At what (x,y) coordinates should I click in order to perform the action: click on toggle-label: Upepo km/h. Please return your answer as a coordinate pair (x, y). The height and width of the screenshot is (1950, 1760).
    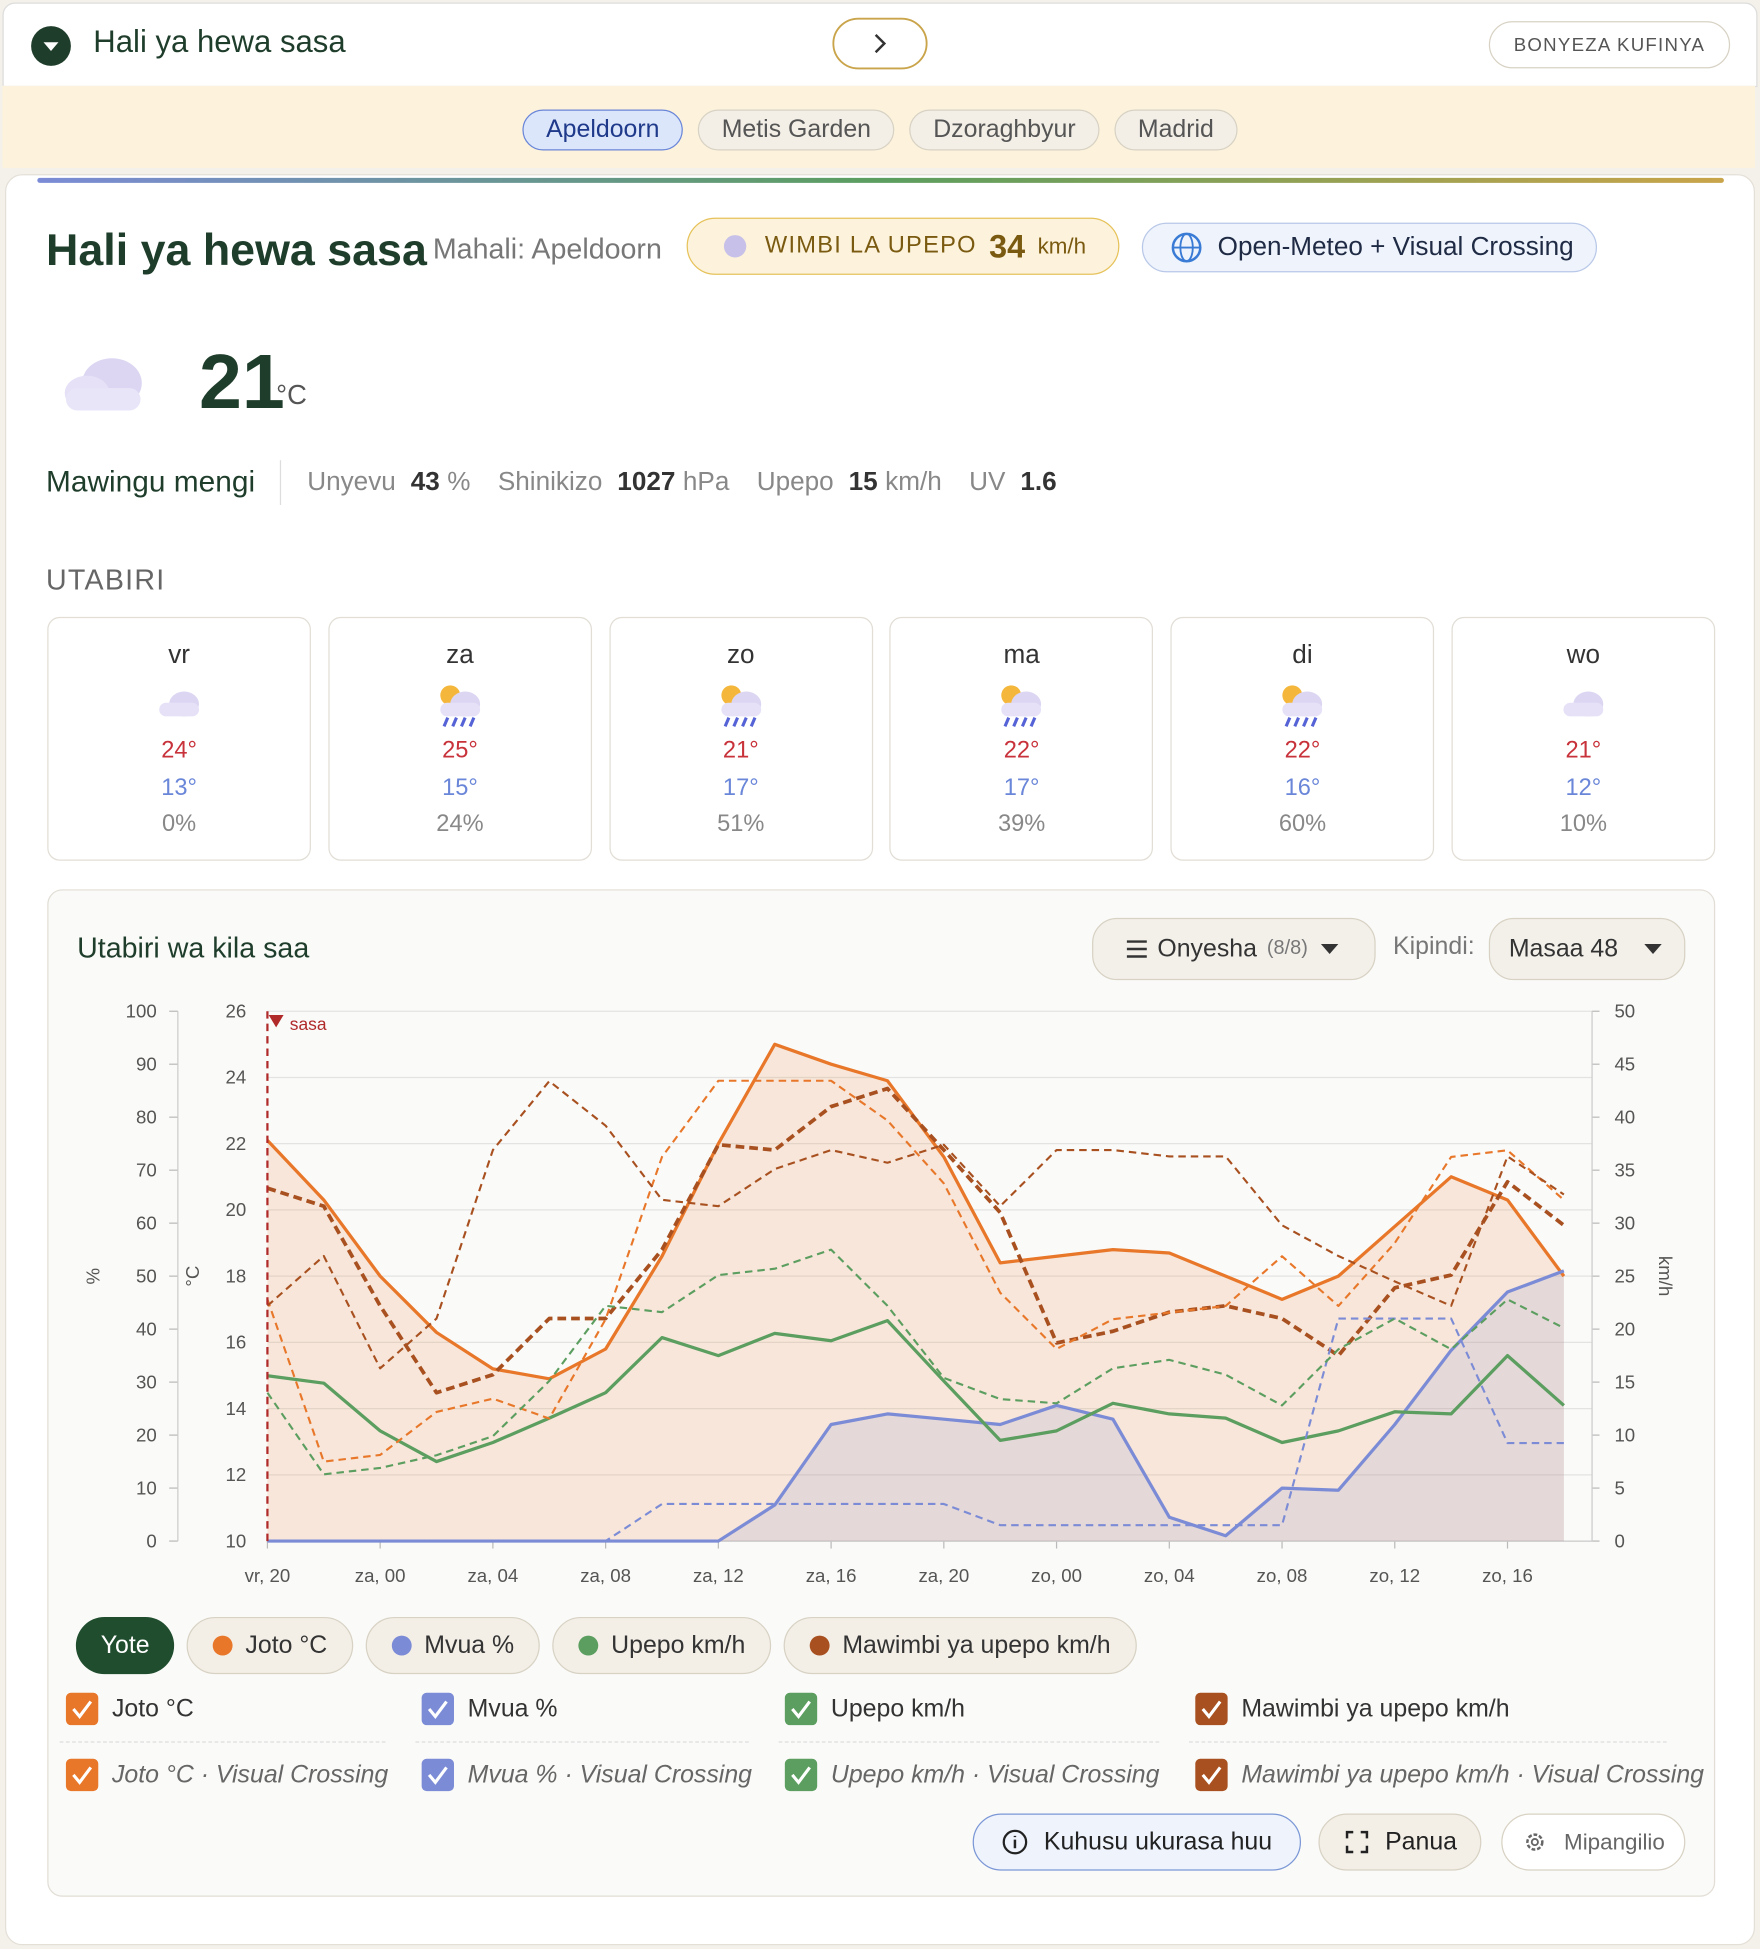
    Looking at the image, I should click on (897, 1708).